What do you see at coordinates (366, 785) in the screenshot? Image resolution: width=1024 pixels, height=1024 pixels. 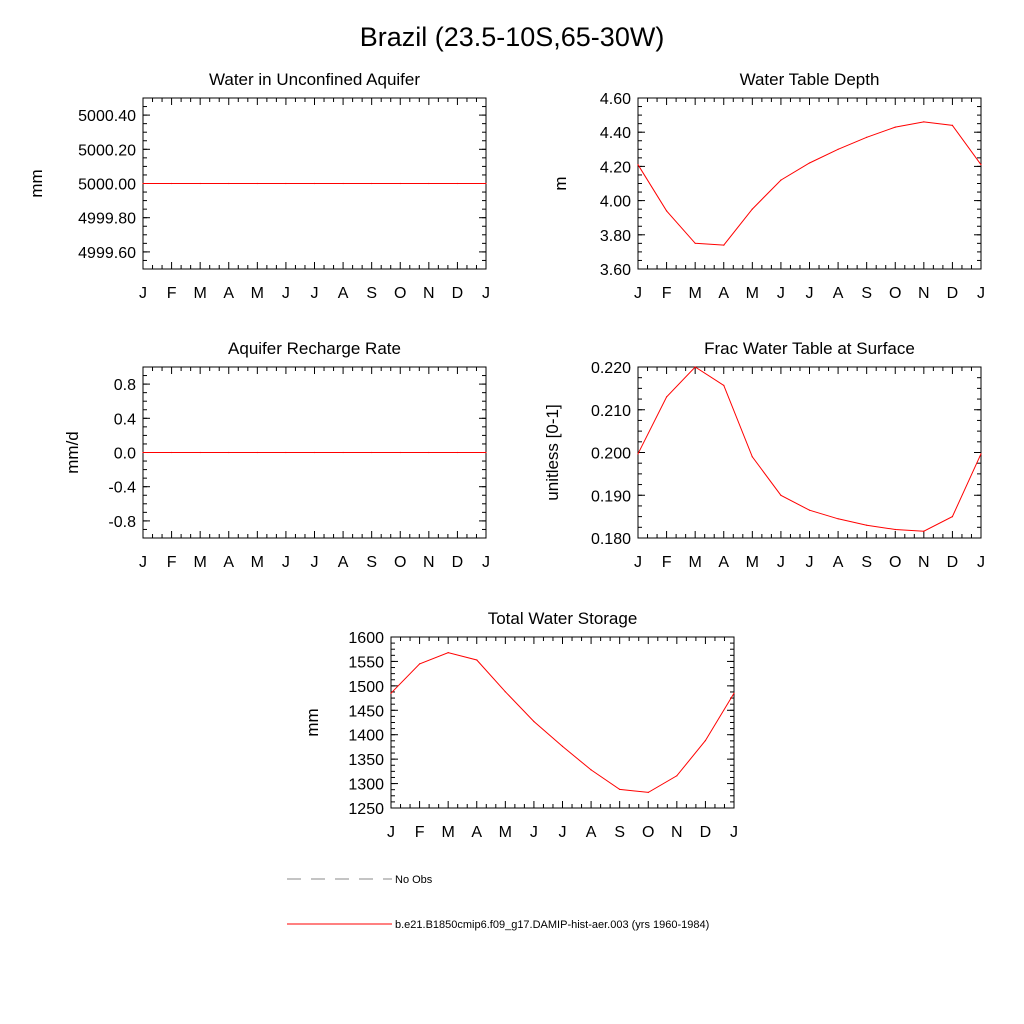 I see `y-tick-label: 1300` at bounding box center [366, 785].